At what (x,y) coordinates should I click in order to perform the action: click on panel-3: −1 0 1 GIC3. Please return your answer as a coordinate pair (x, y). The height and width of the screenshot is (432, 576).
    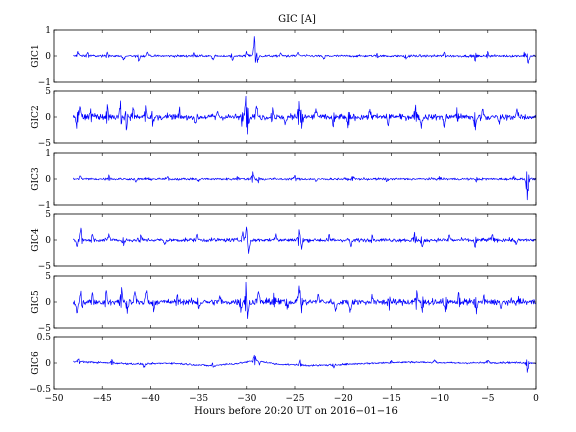
    Looking at the image, I should click on (284, 180).